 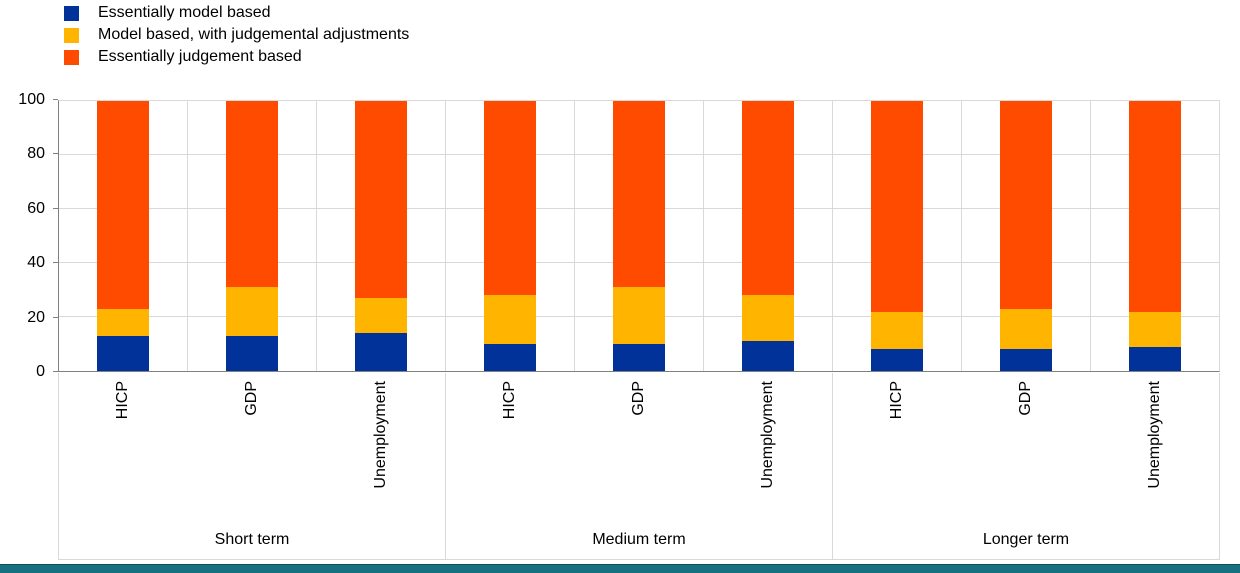 I want to click on legend-item-judgement-based: Essentially judgement based, so click(x=236, y=57).